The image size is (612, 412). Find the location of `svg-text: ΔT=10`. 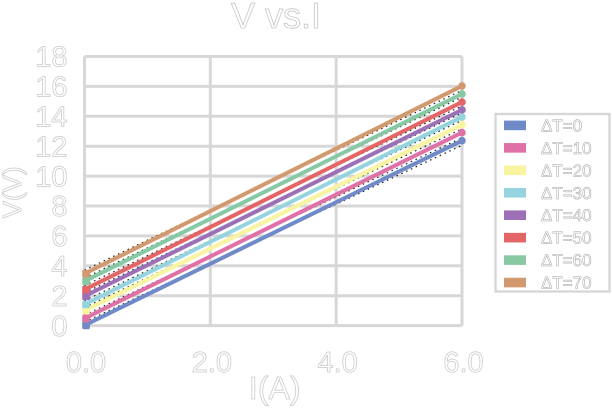

svg-text: ΔT=10 is located at coordinates (566, 148).